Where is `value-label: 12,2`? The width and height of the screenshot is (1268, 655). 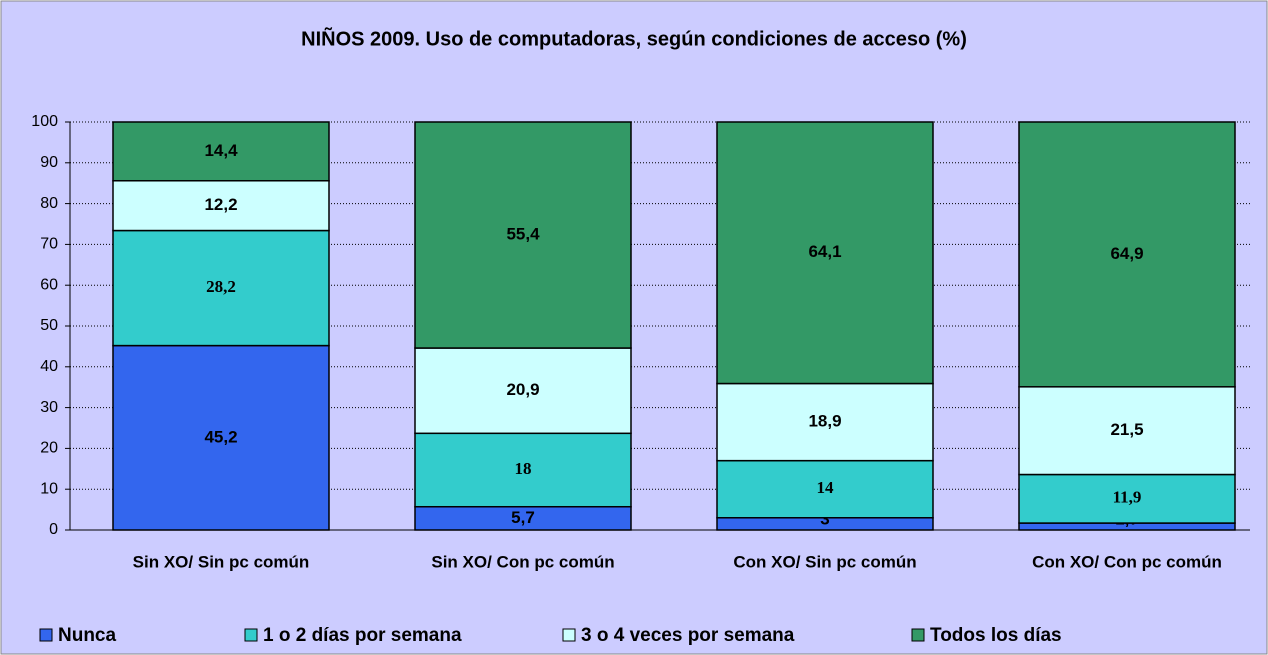 value-label: 12,2 is located at coordinates (220, 204).